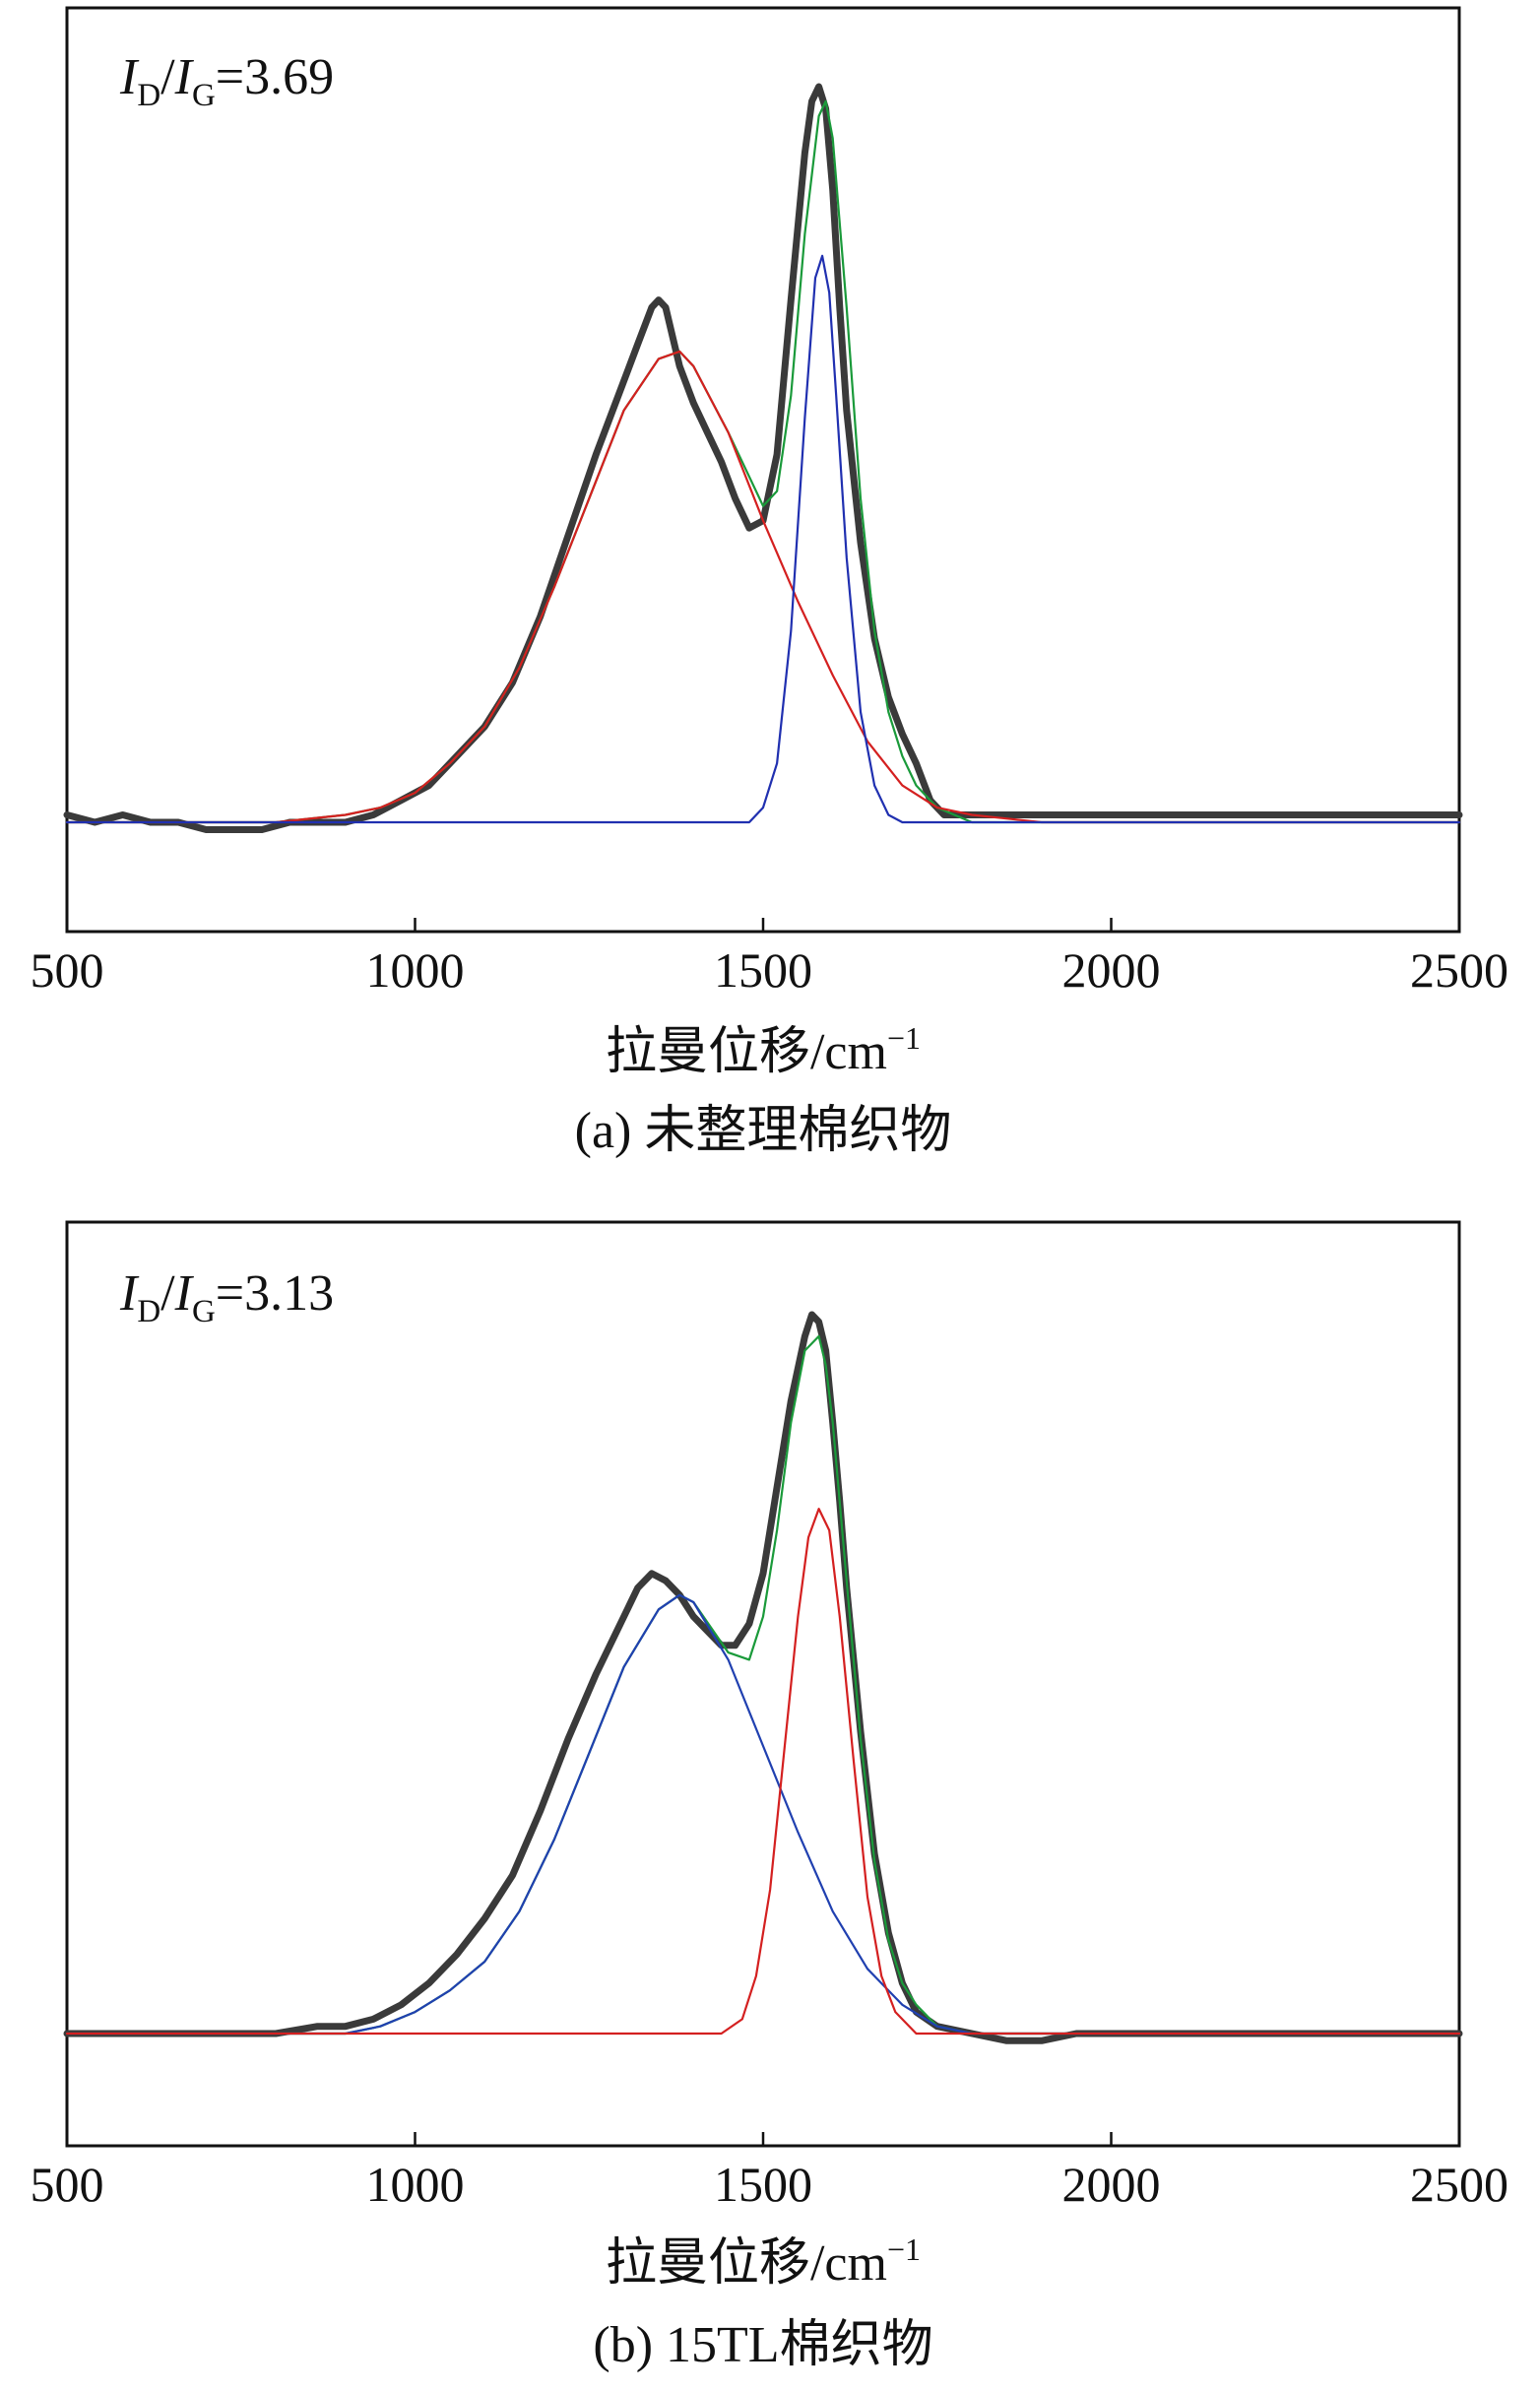  Describe the element at coordinates (415, 970) in the screenshot. I see `panel-a-x-tick-label-1000: 1000` at that location.